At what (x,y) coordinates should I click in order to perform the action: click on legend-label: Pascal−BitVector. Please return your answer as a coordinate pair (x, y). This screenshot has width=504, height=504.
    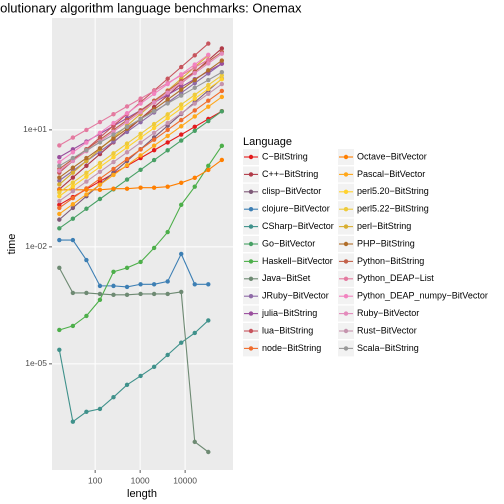
    Looking at the image, I should click on (391, 174).